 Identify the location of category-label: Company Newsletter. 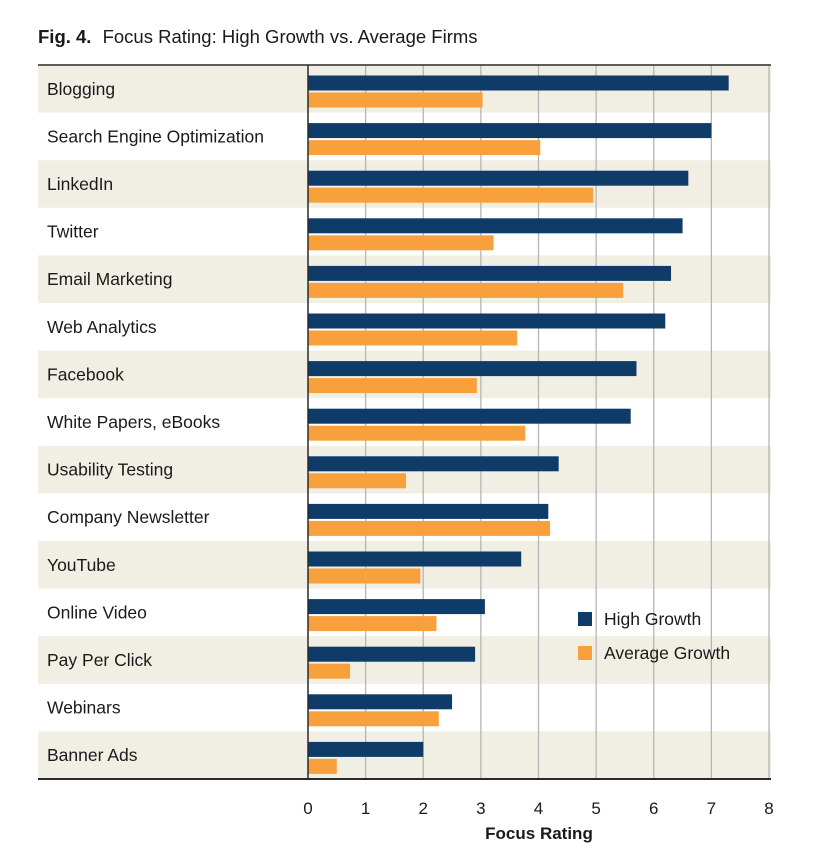
(128, 517).